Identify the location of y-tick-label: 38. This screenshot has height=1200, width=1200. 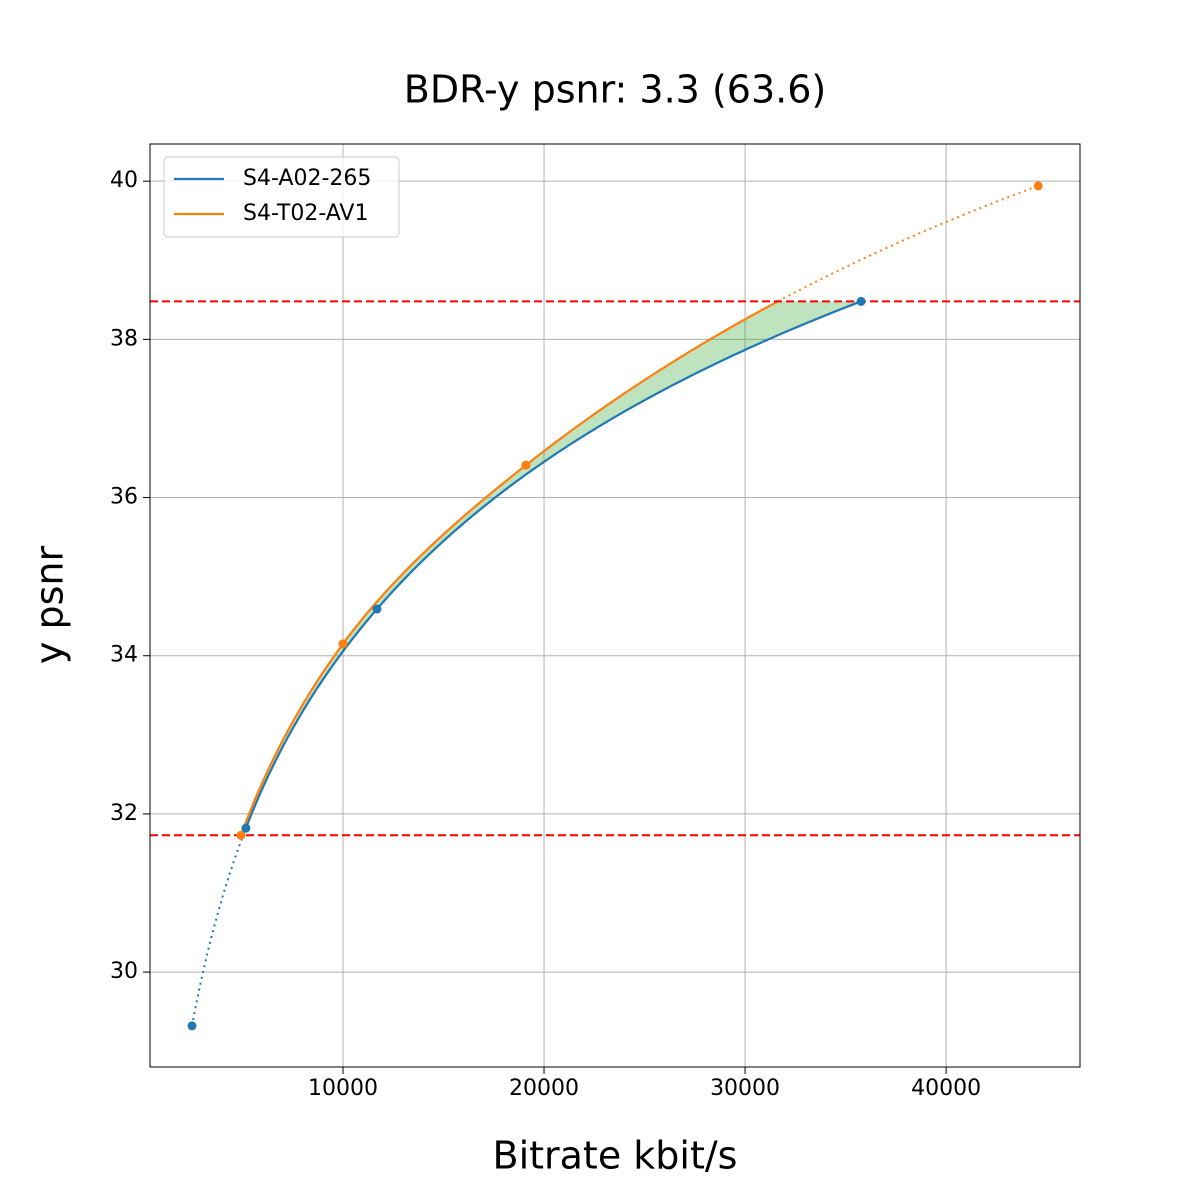
(124, 338).